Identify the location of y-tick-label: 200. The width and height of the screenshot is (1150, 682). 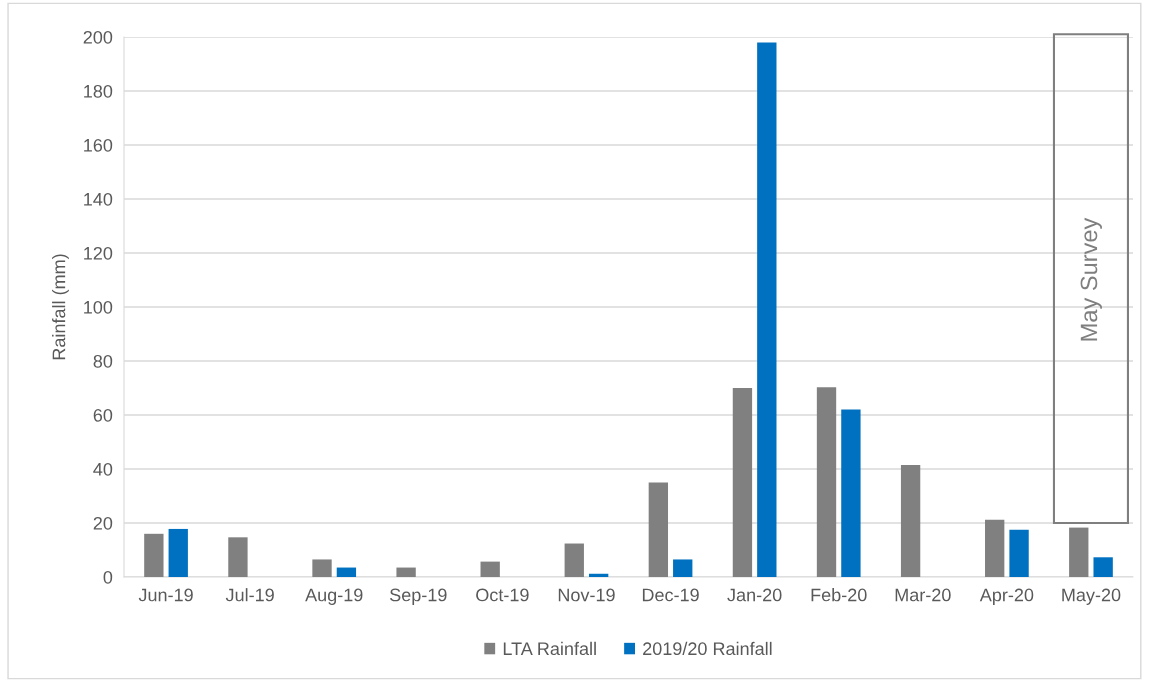
(98, 37).